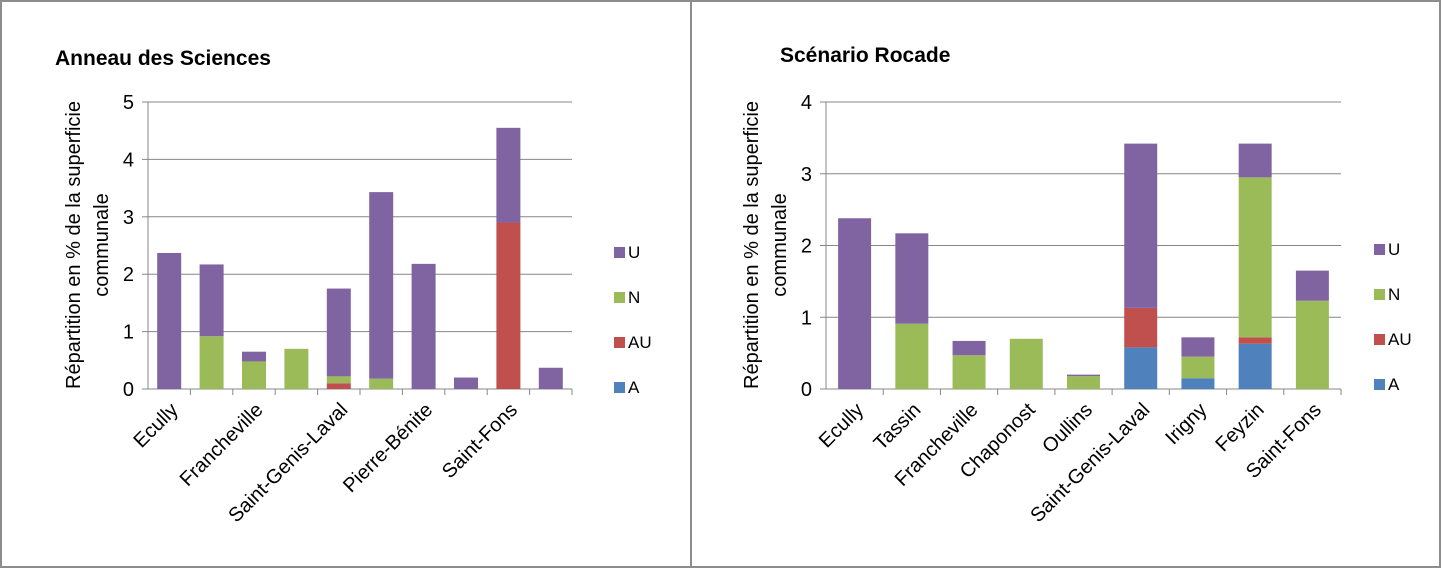 This screenshot has height=570, width=1442. What do you see at coordinates (163, 58) in the screenshot?
I see `chart-title: Anneau des Sciences` at bounding box center [163, 58].